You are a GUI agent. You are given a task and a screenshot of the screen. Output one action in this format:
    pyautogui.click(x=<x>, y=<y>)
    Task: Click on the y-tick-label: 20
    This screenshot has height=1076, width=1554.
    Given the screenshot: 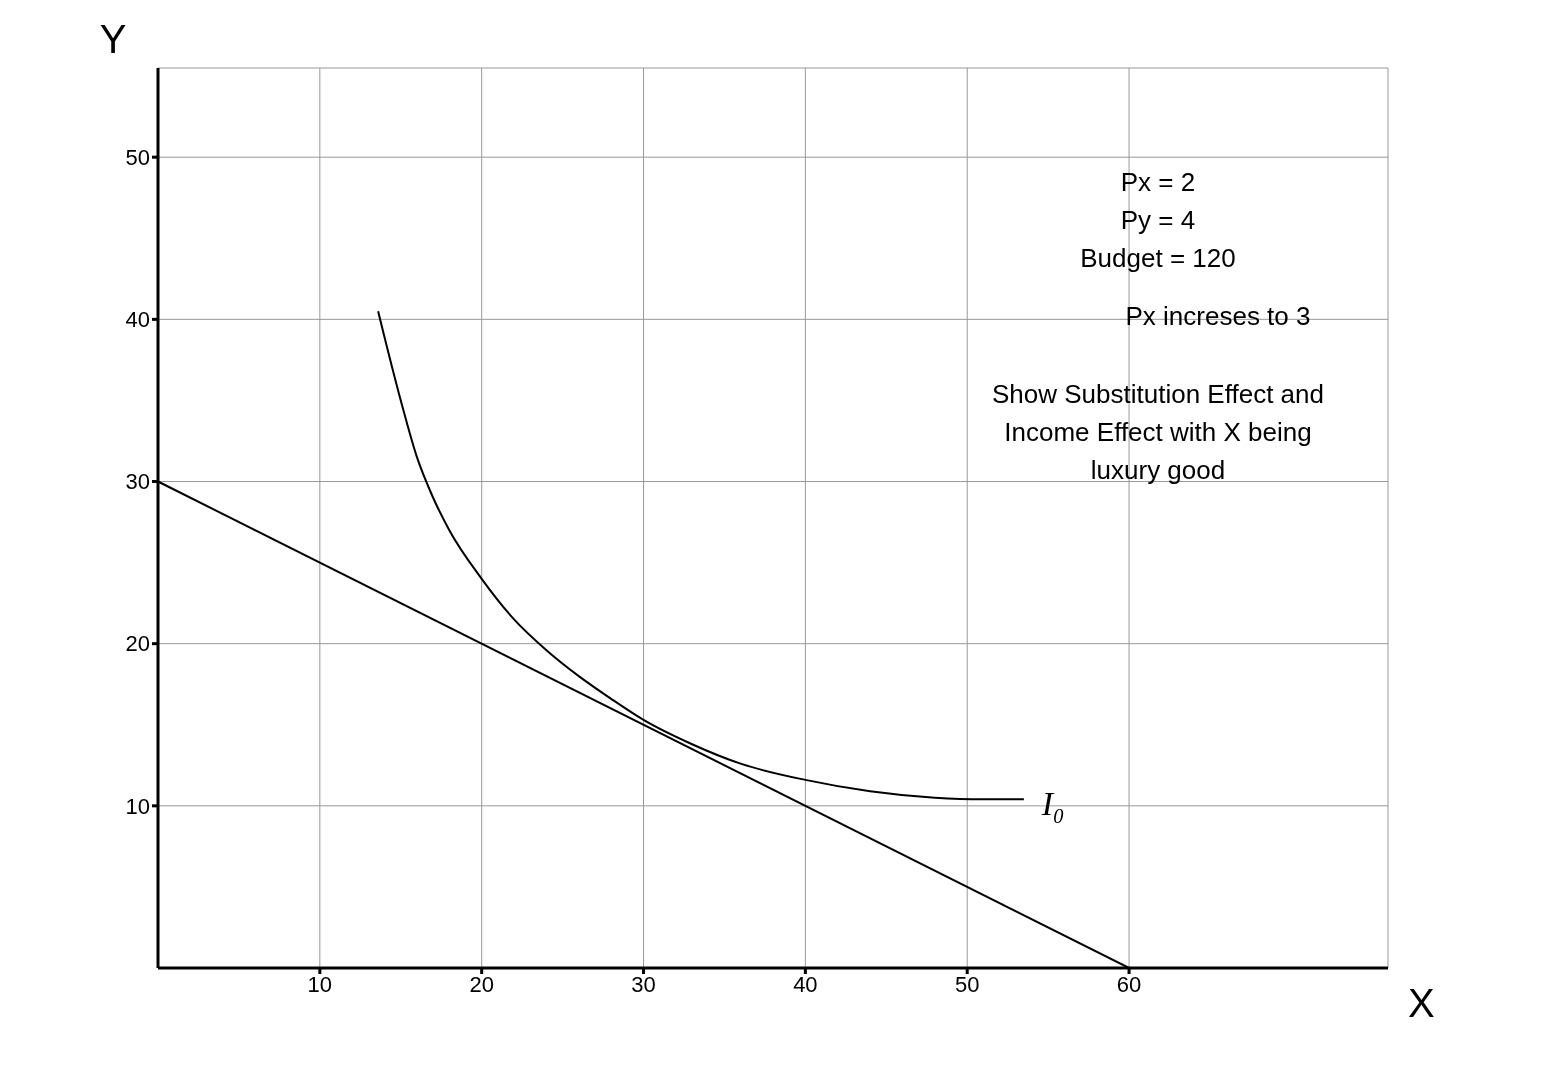 What is the action you would take?
    pyautogui.click(x=137, y=644)
    